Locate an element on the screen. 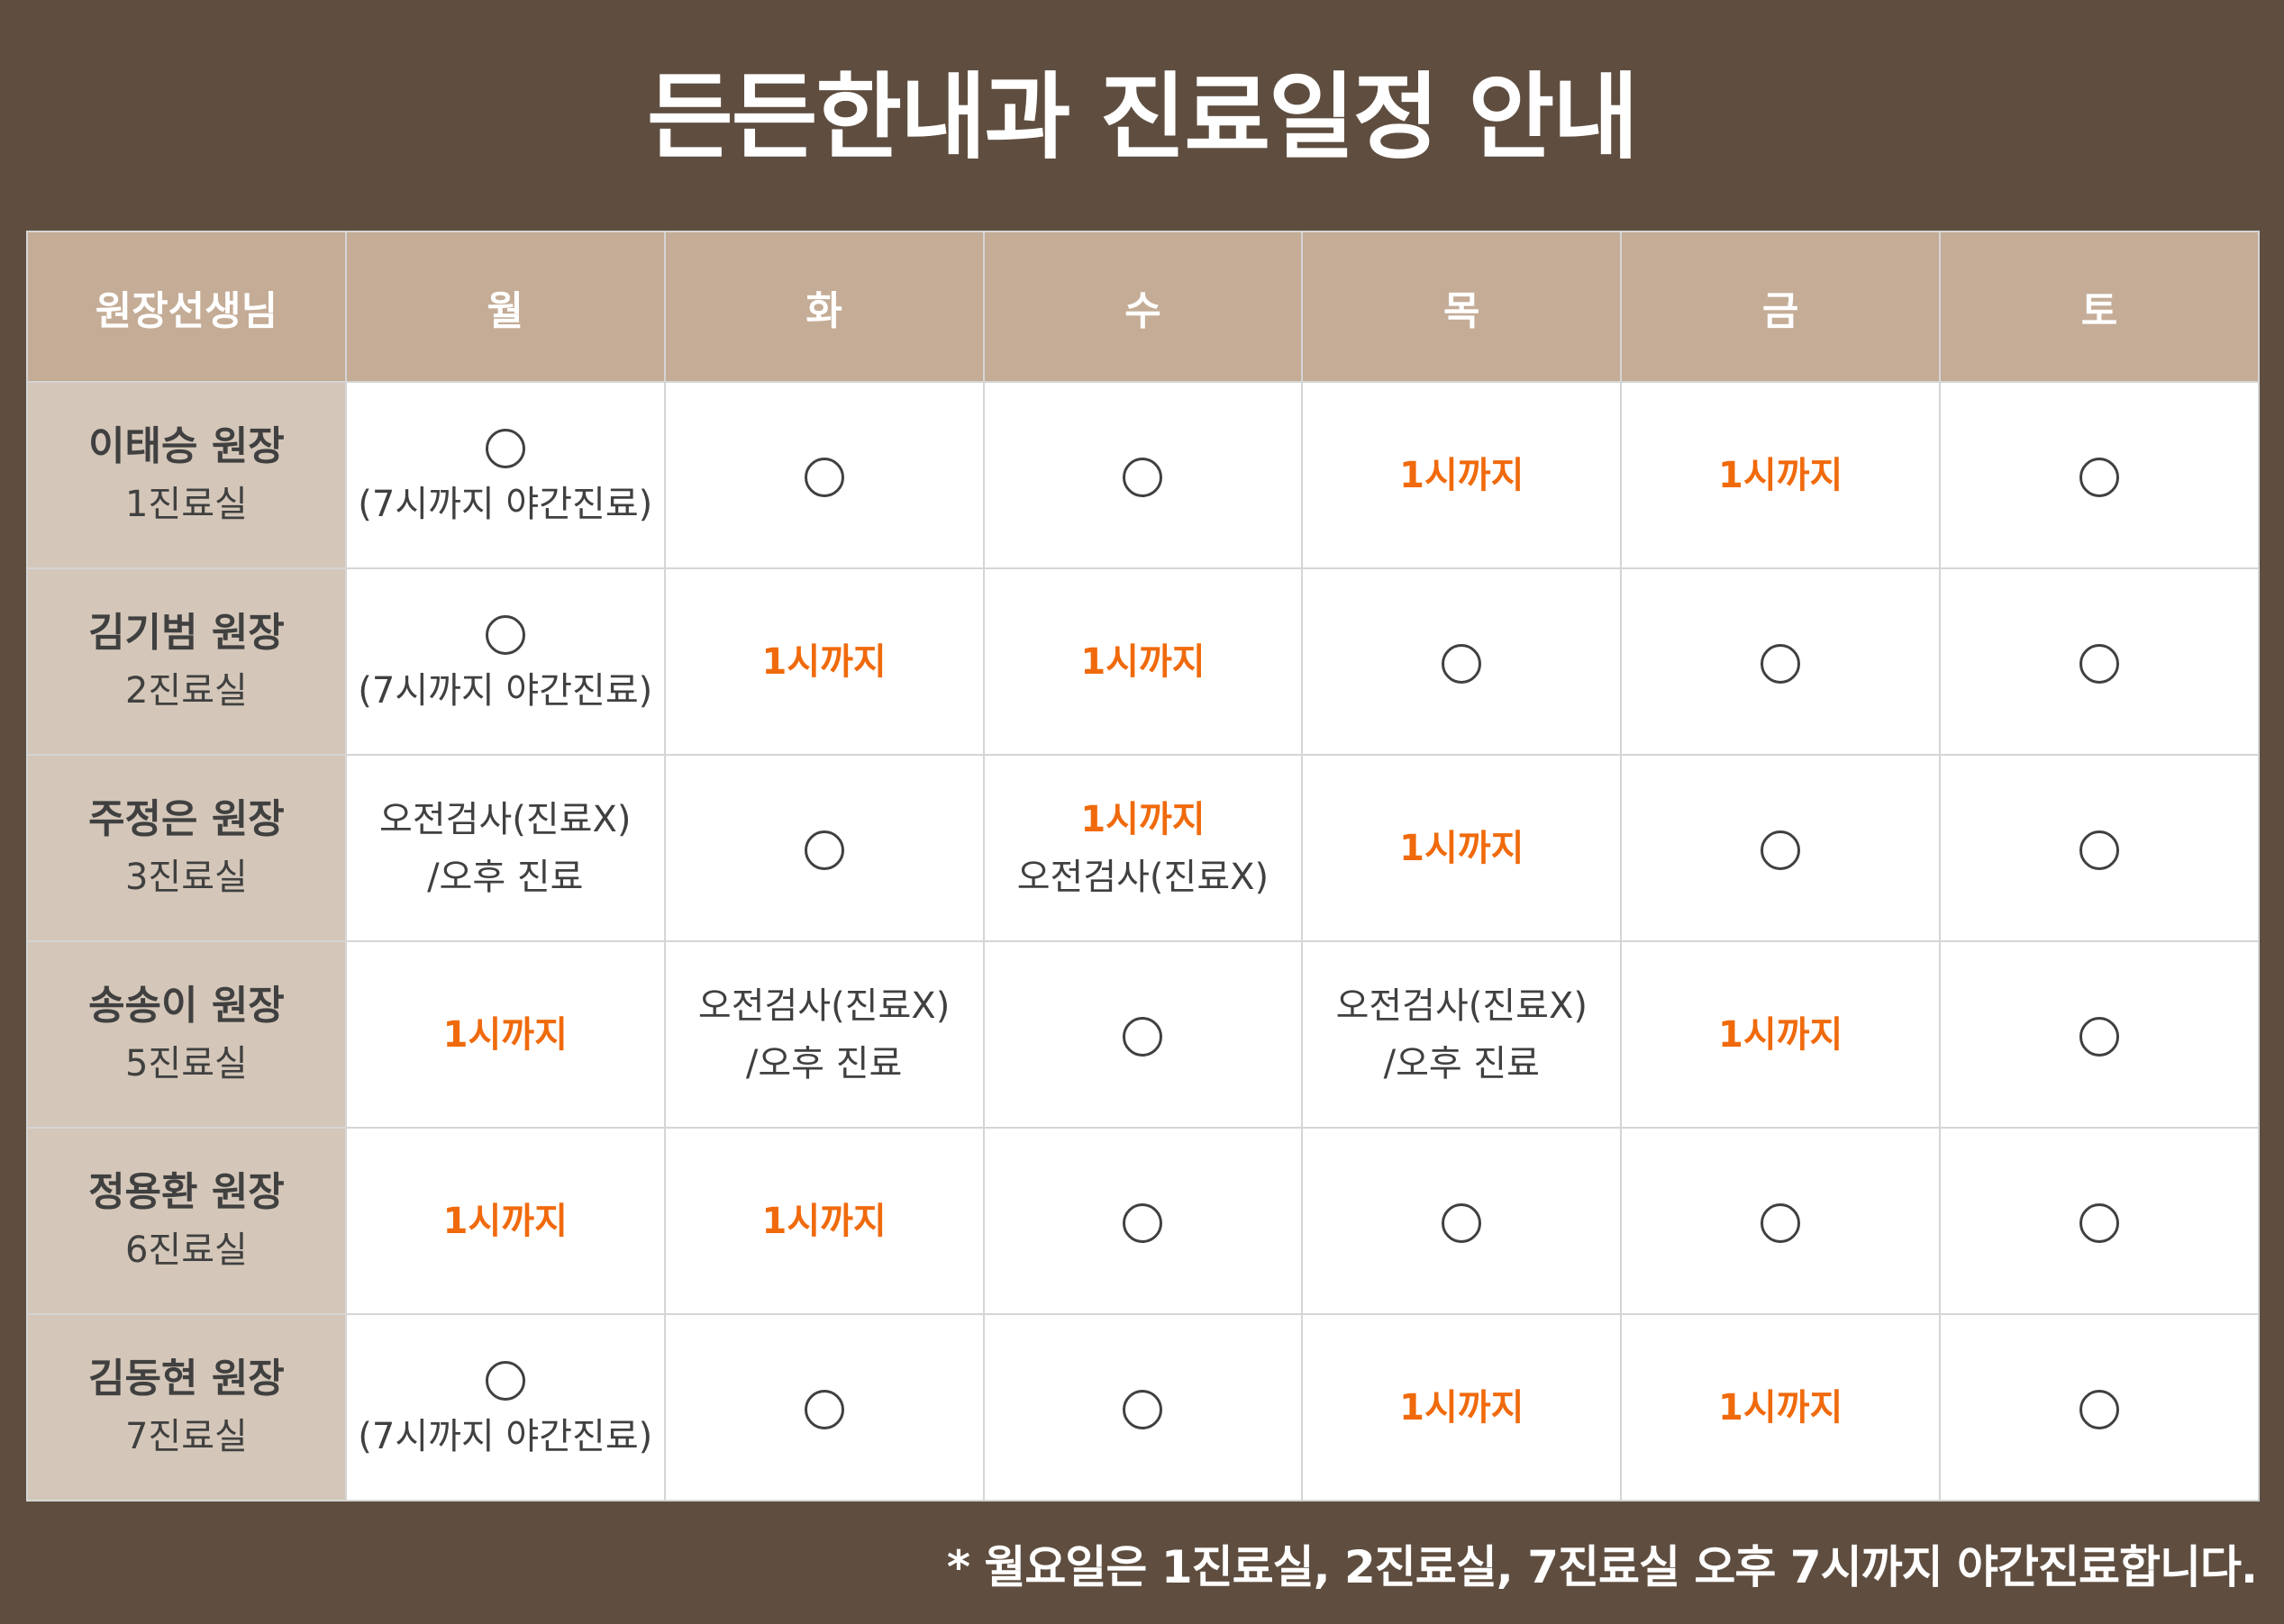 This screenshot has width=2284, height=1624. doctor-name: 정용환 원장 is located at coordinates (187, 1191).